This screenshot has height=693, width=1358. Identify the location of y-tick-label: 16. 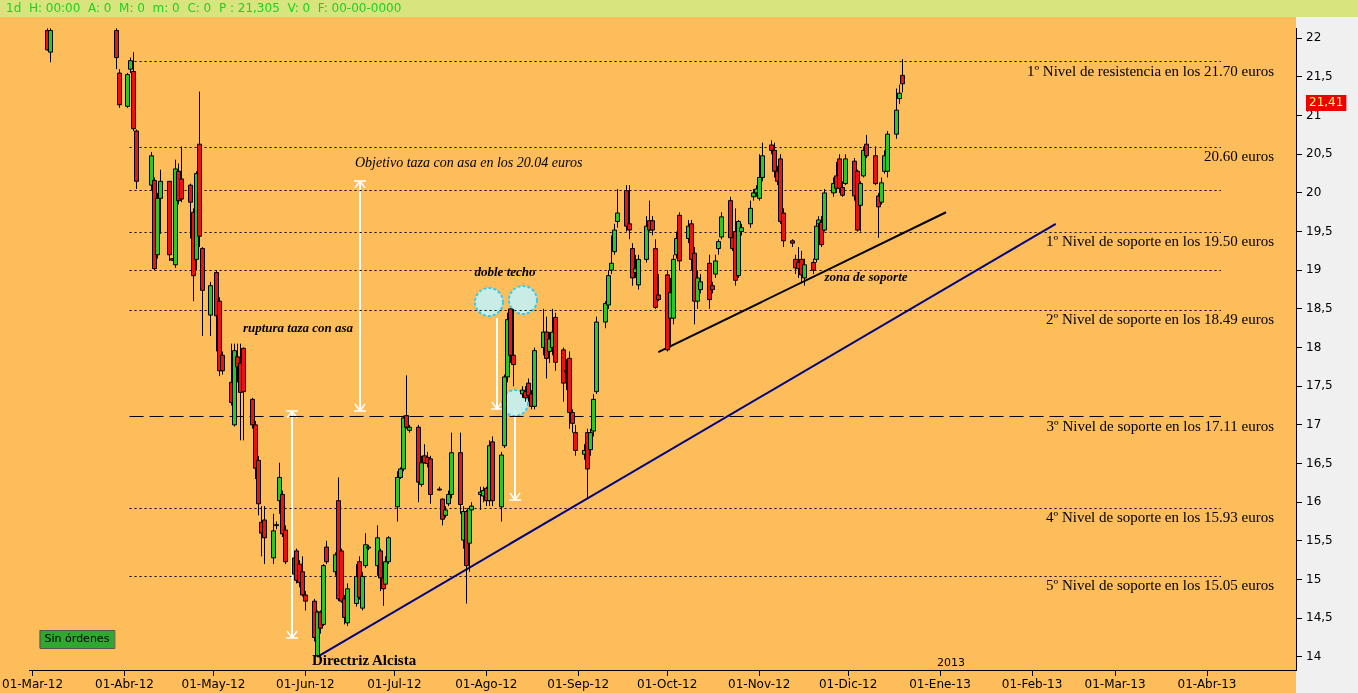
(1314, 501).